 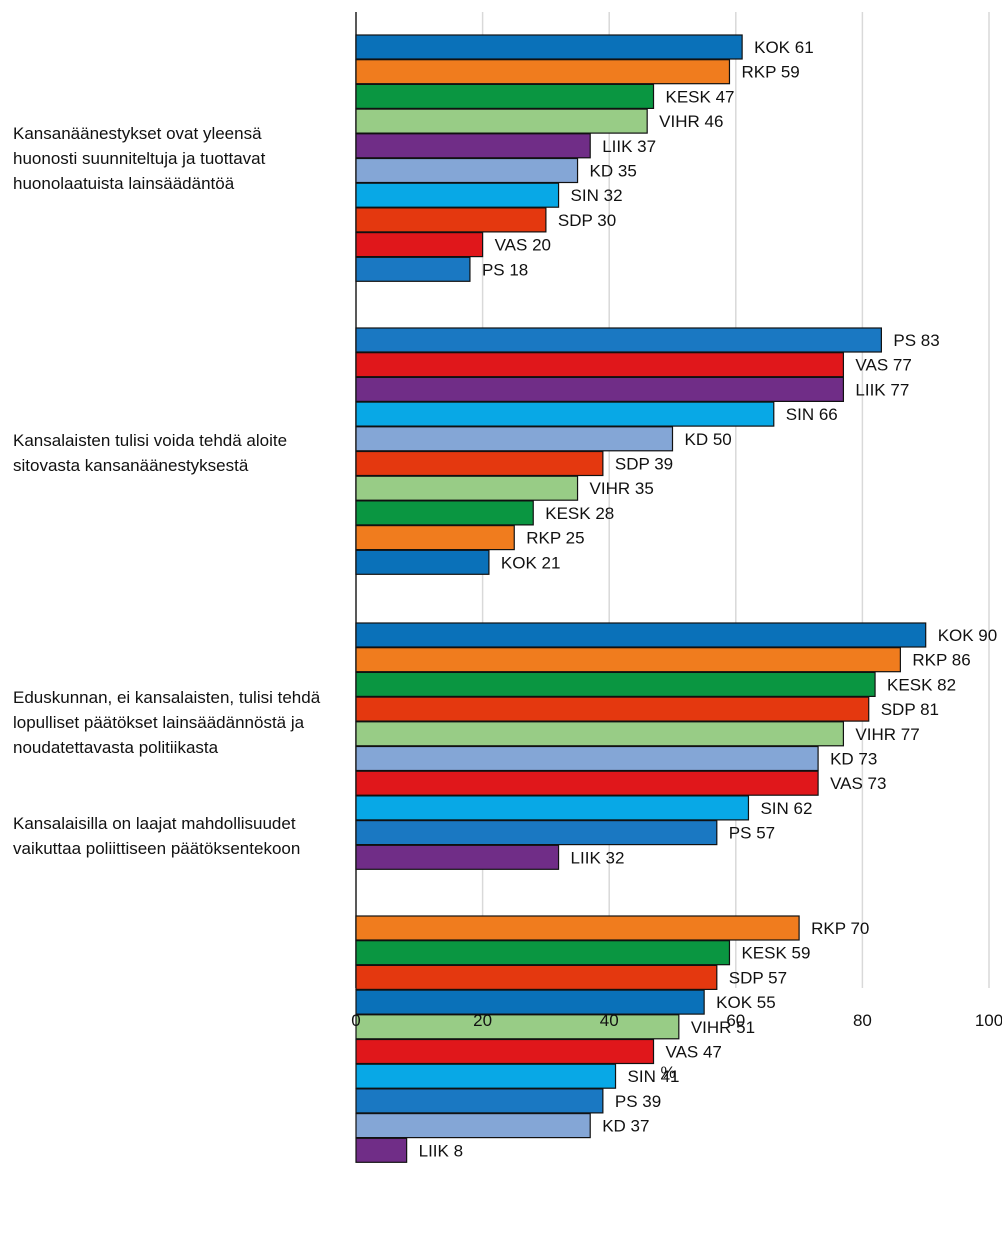 I want to click on category-label: sitovasta kansanäänestyksestä, so click(x=131, y=465).